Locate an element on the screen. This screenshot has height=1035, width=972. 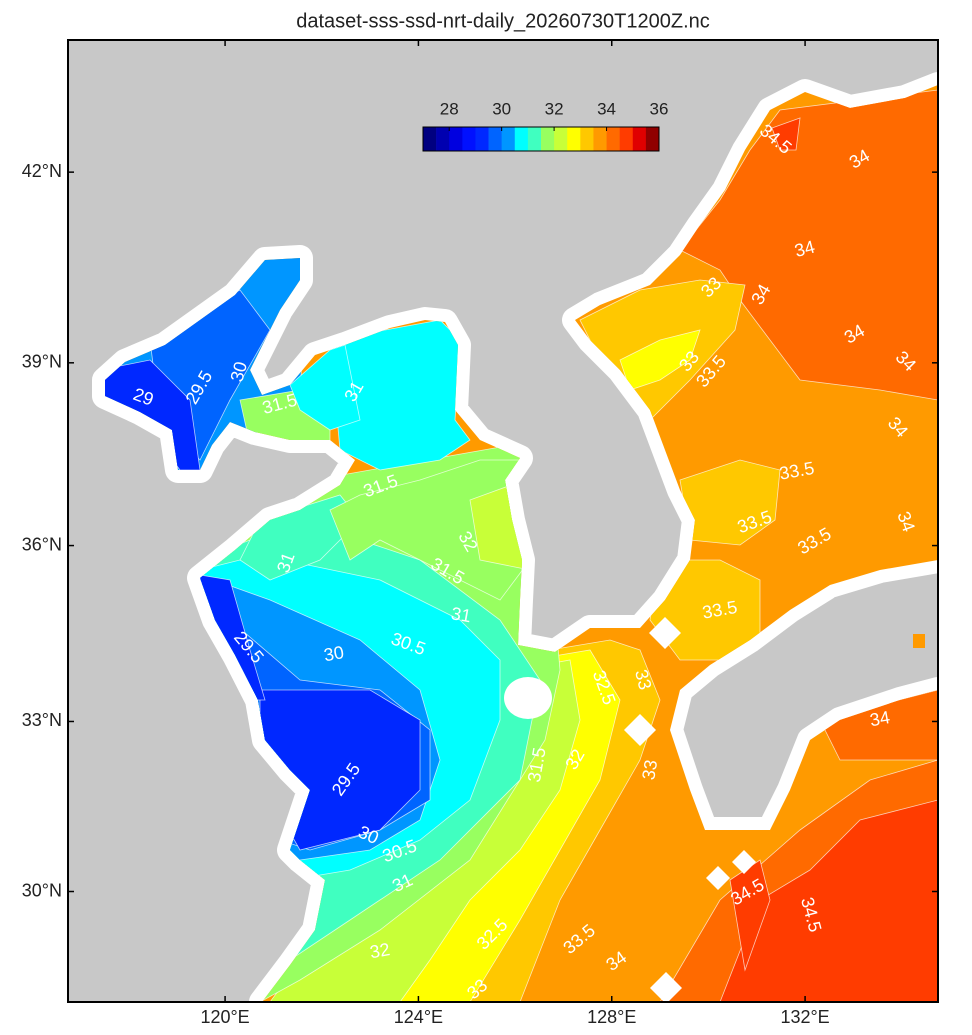
y-tick-label: 39°N is located at coordinates (42, 362).